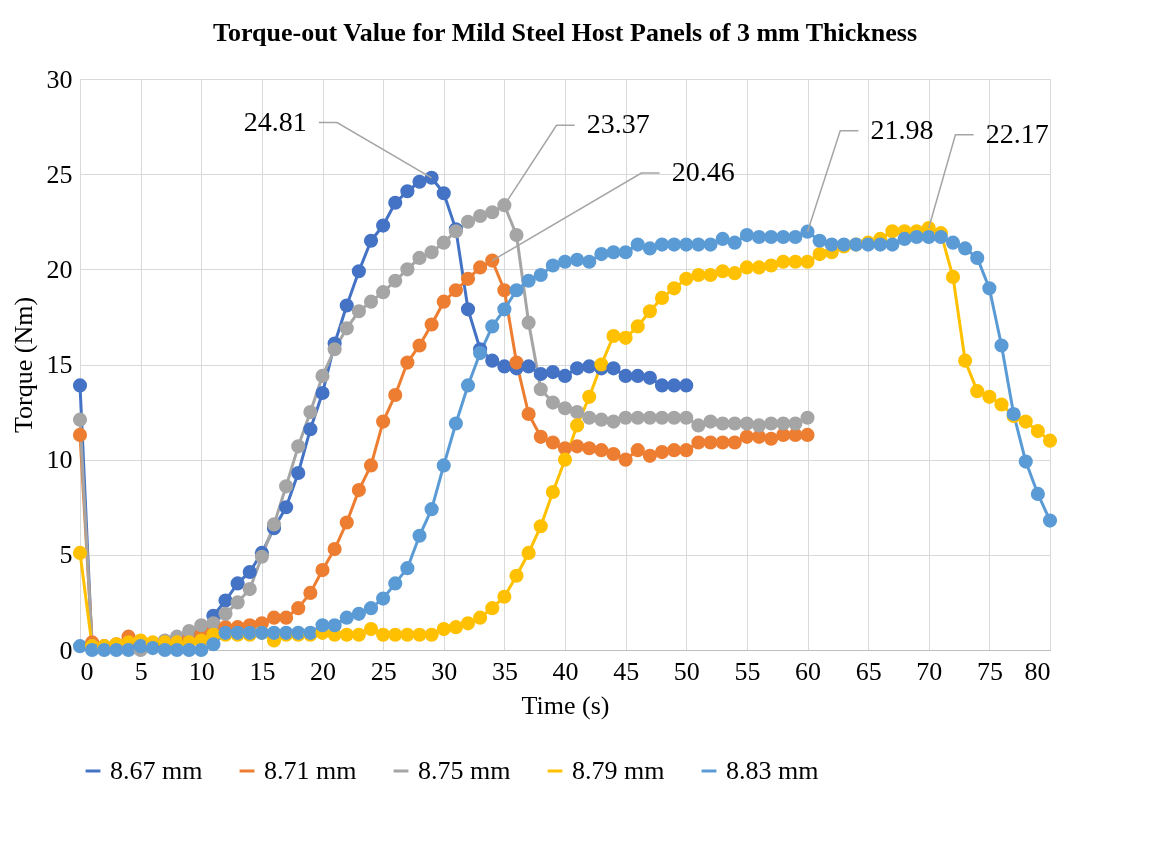  I want to click on x-tick-label: 50, so click(686, 671).